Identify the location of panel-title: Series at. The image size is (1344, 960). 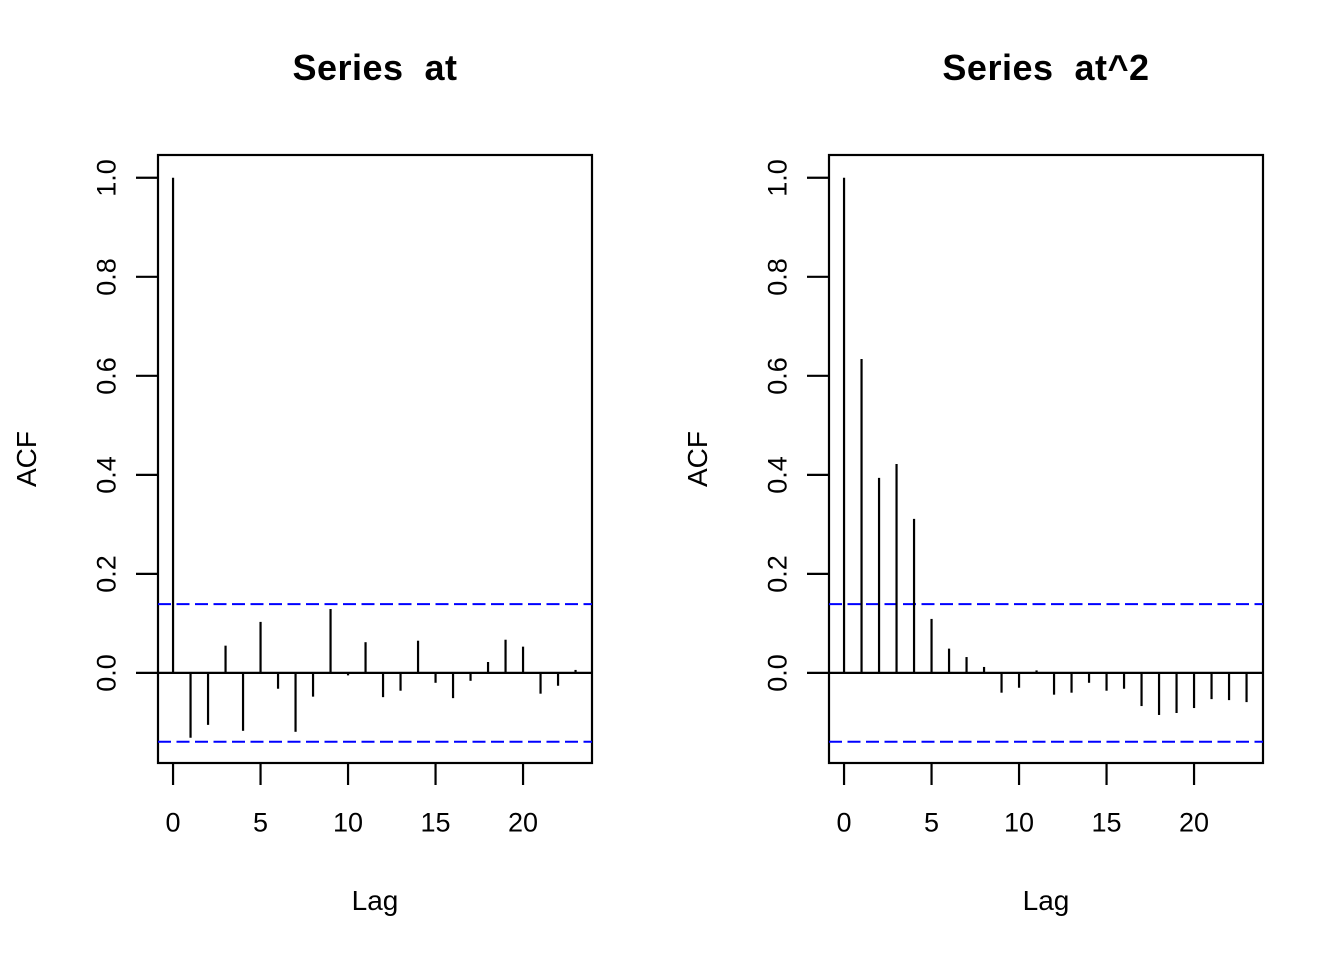
(375, 67).